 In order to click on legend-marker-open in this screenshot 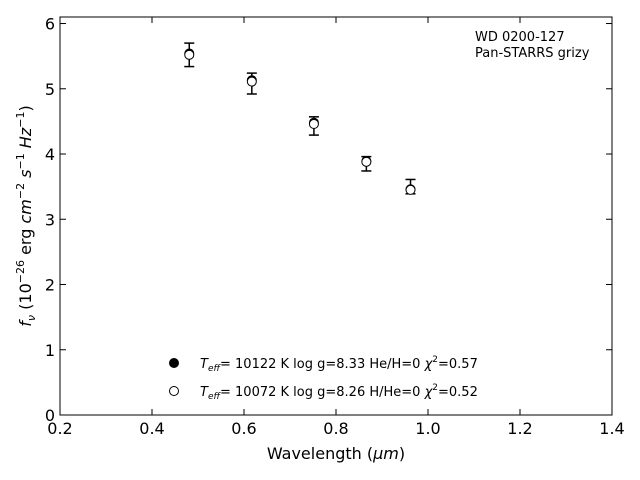, I will do `click(174, 391)`.